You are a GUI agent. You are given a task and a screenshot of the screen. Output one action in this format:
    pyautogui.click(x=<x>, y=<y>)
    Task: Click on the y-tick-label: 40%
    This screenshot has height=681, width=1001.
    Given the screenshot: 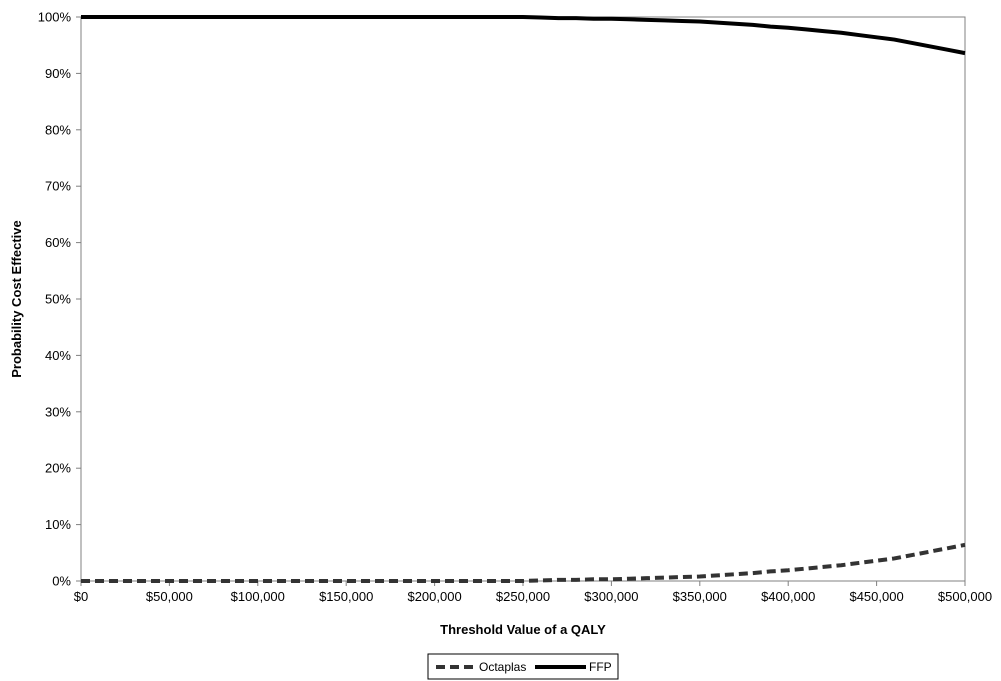 What is the action you would take?
    pyautogui.click(x=58, y=355)
    